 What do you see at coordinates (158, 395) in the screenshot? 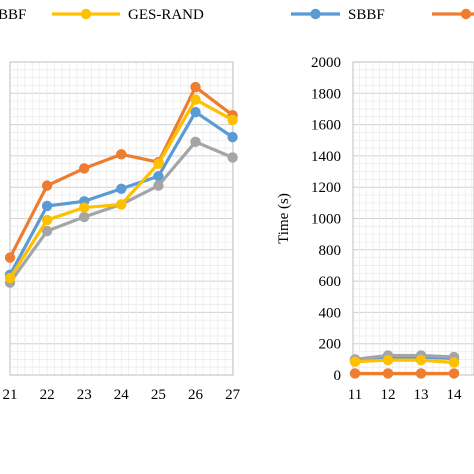
I see `x-tick-label: 25` at bounding box center [158, 395].